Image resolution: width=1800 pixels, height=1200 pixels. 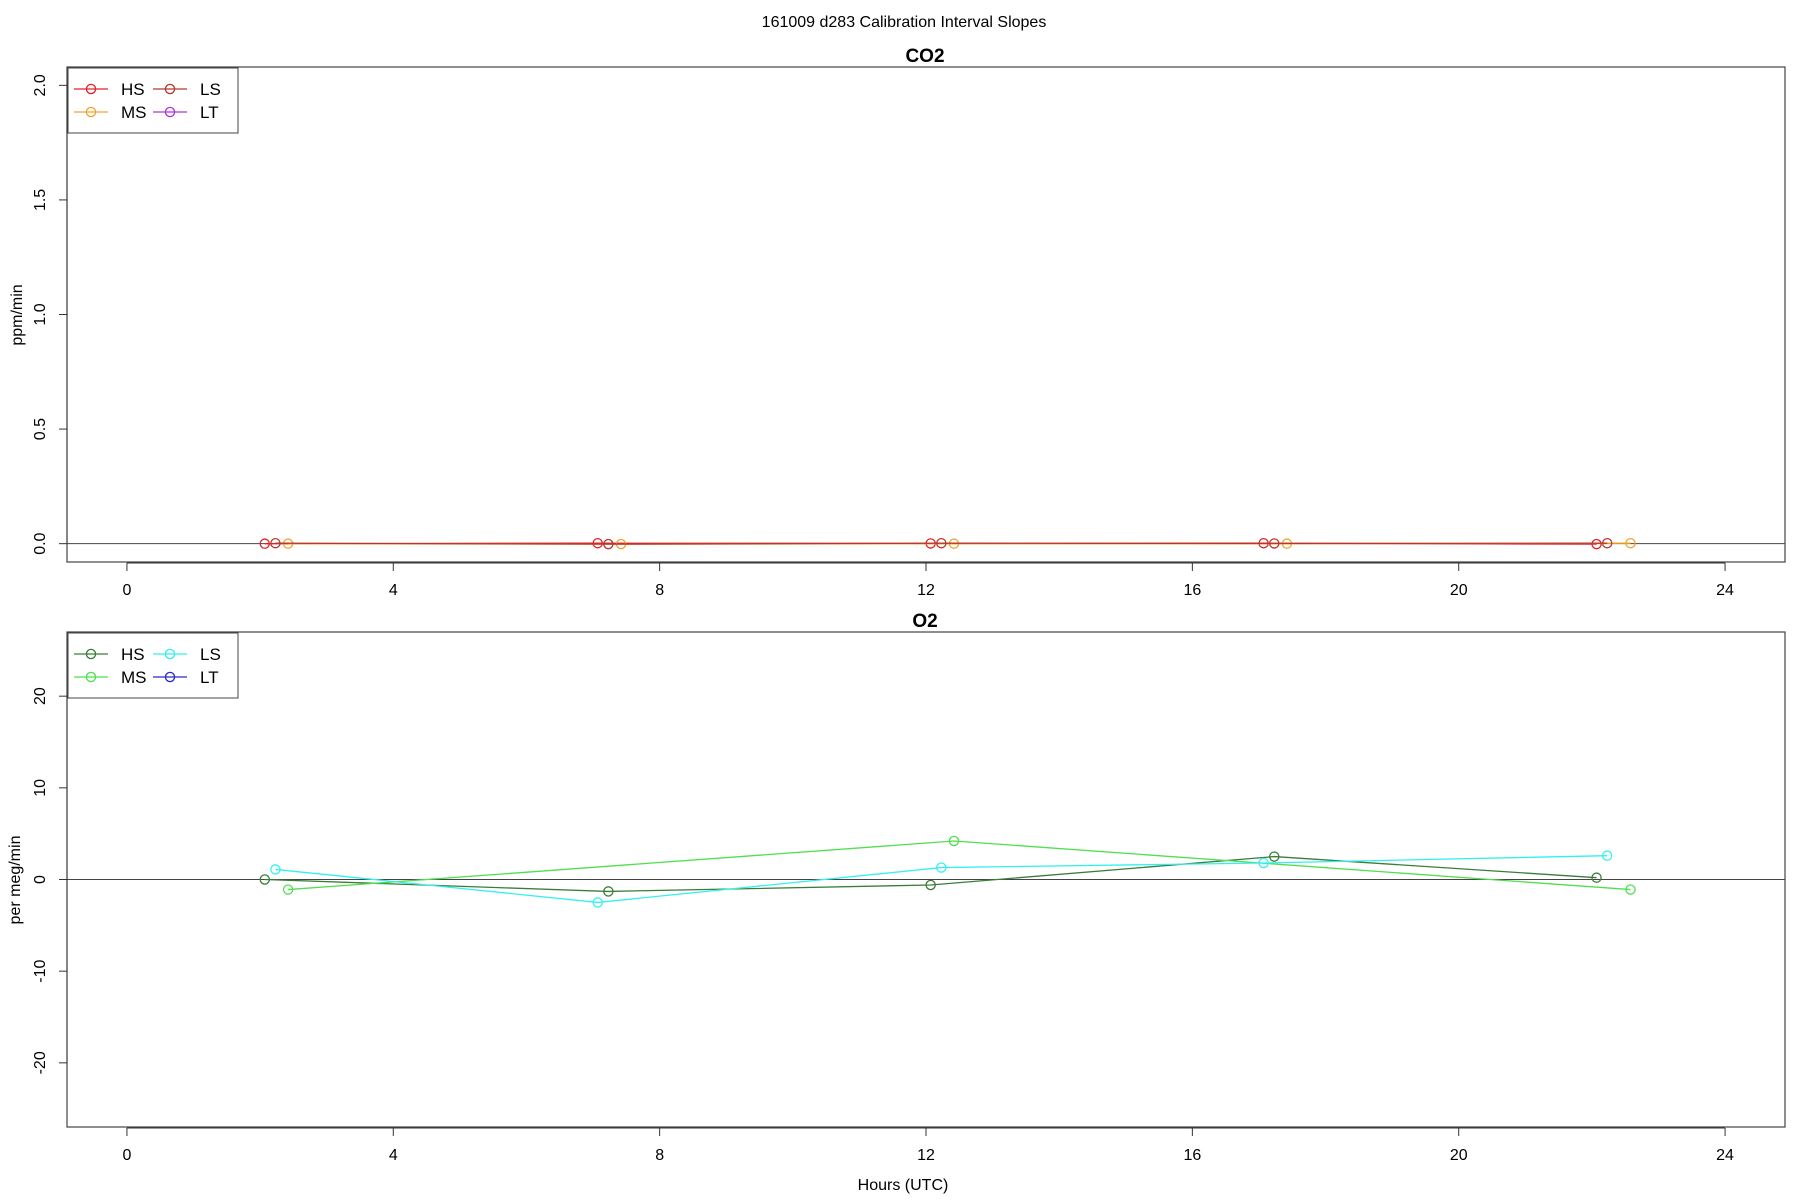 I want to click on figure-title: 161009 d283 Calibration Interval Slopes, so click(x=904, y=22).